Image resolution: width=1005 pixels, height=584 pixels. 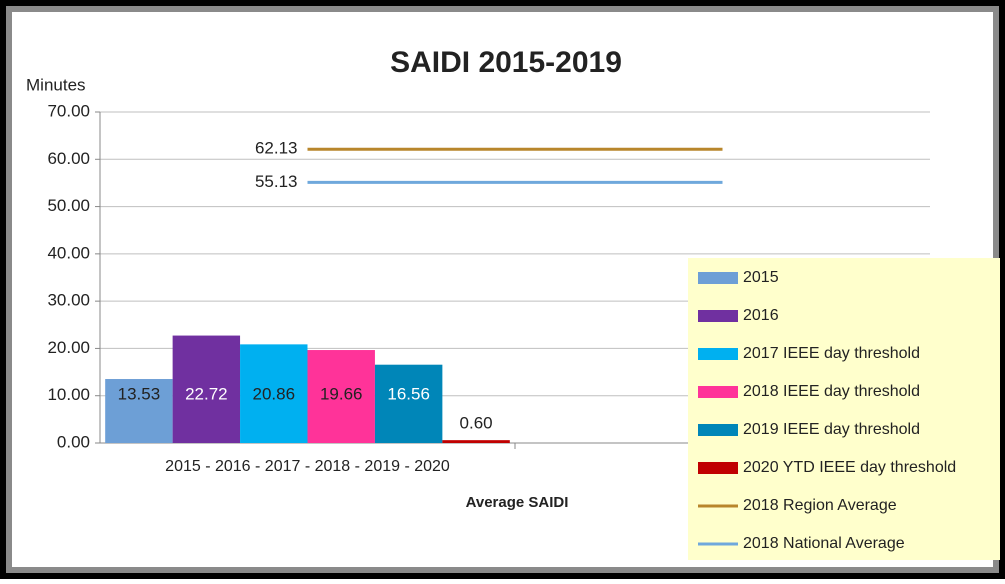 I want to click on y-tick-label: 70.00, so click(x=68, y=110).